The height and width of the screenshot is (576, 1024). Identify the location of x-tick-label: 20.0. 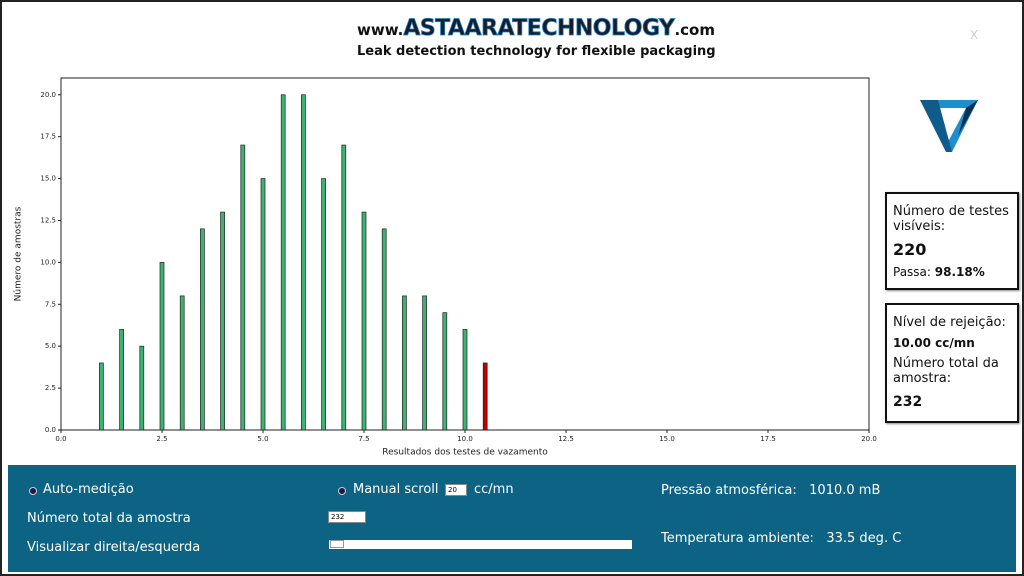
(869, 439).